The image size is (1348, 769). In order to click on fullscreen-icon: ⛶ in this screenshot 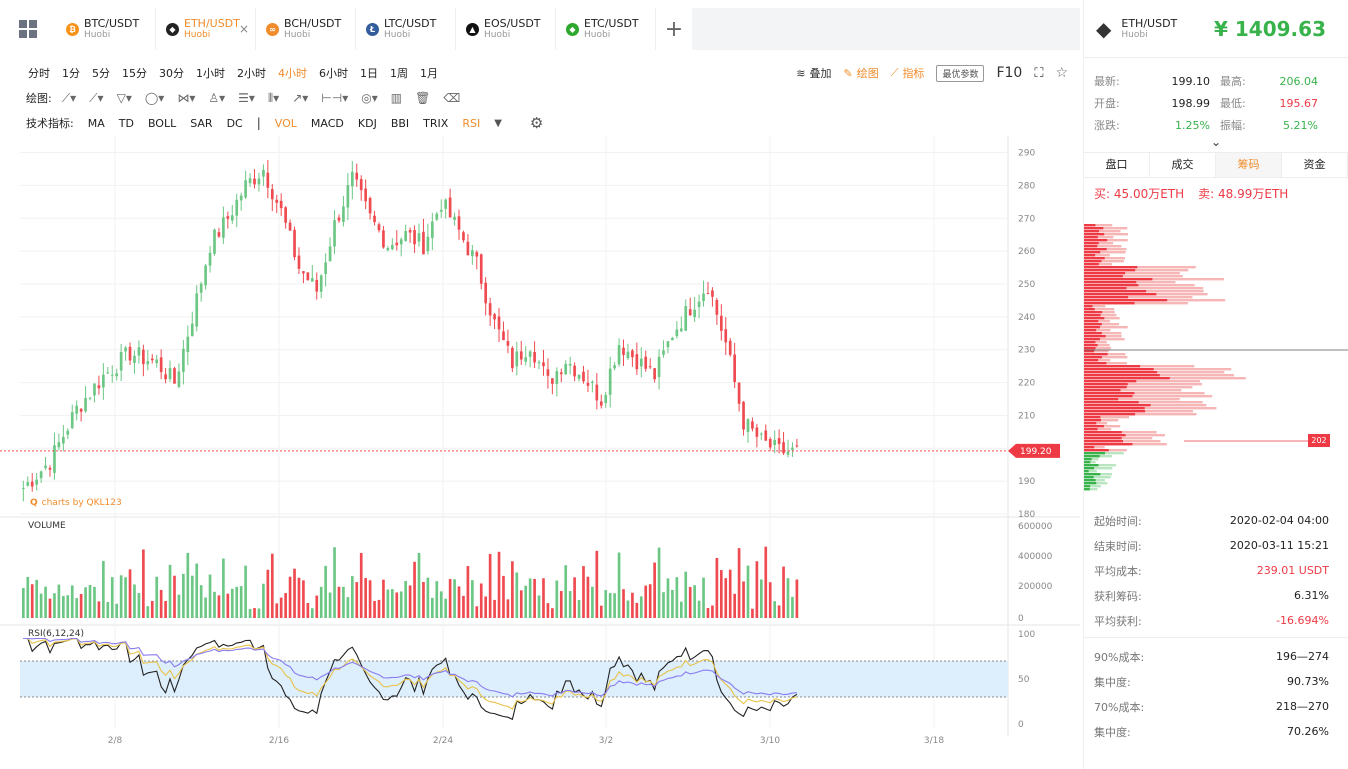, I will do `click(1039, 73)`.